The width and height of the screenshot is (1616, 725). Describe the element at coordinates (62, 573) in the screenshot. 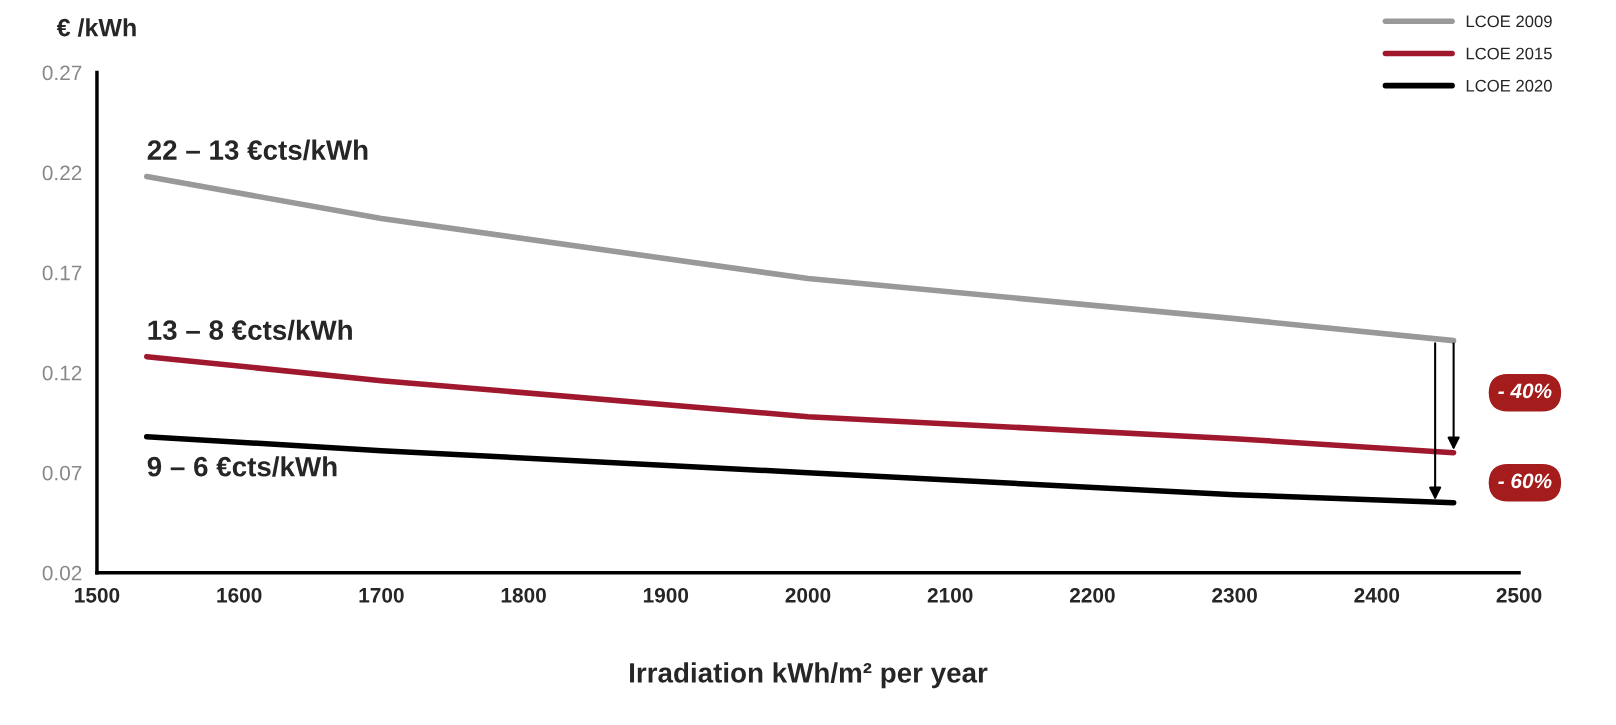

I see `y-tick-label: 0.02` at that location.